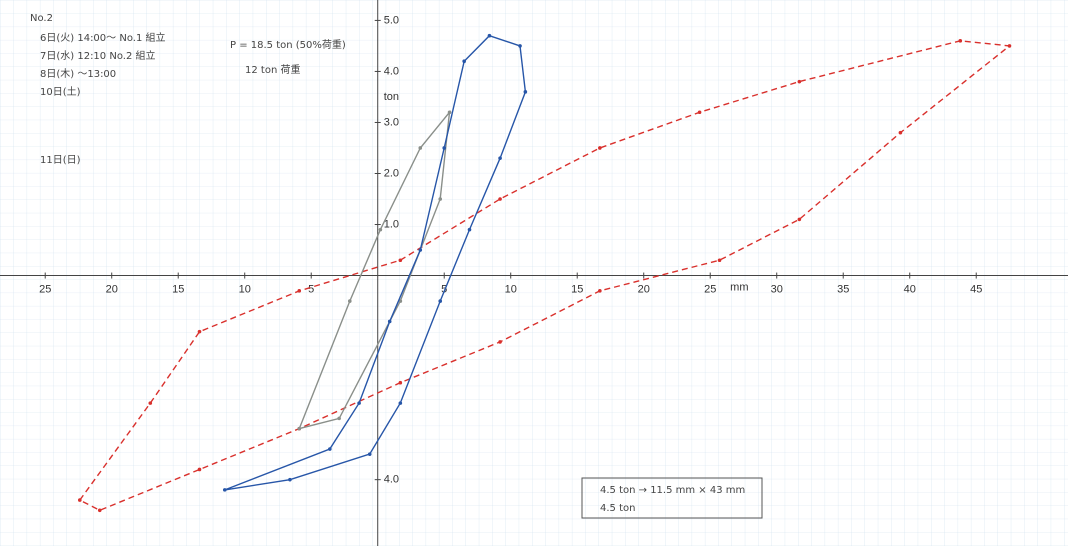 This screenshot has height=546, width=1068. I want to click on note-box, so click(672, 498).